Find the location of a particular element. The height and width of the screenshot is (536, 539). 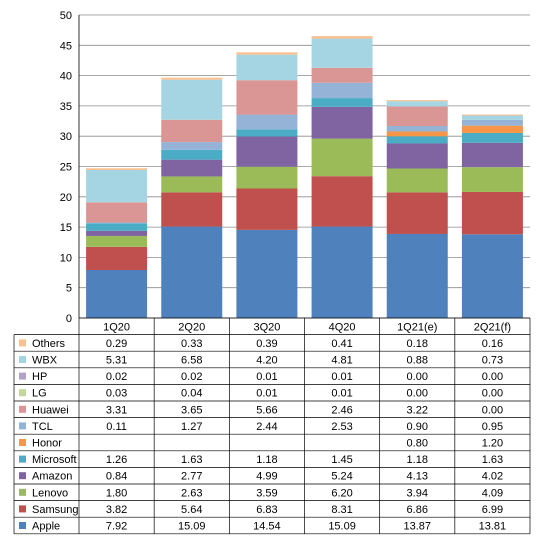

y-tick-label: 0 is located at coordinates (69, 319).